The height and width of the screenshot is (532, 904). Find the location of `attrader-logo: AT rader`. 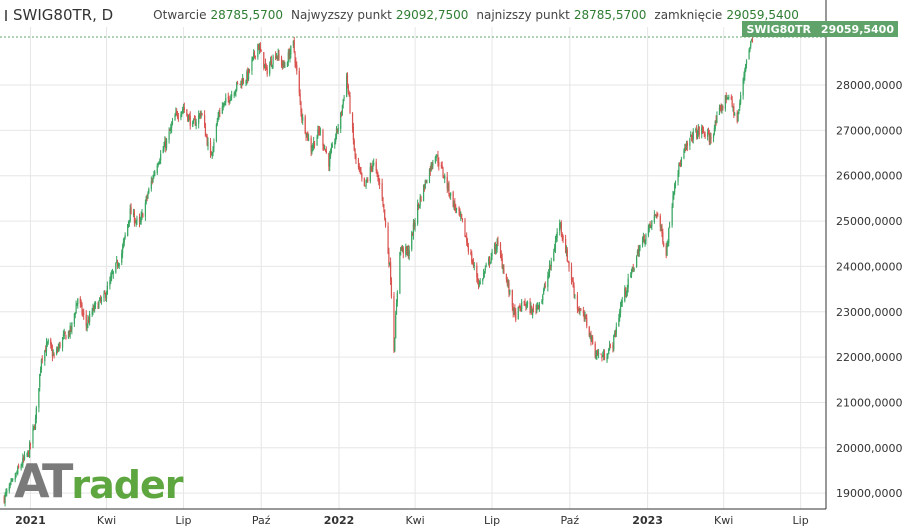

attrader-logo: AT rader is located at coordinates (99, 479).